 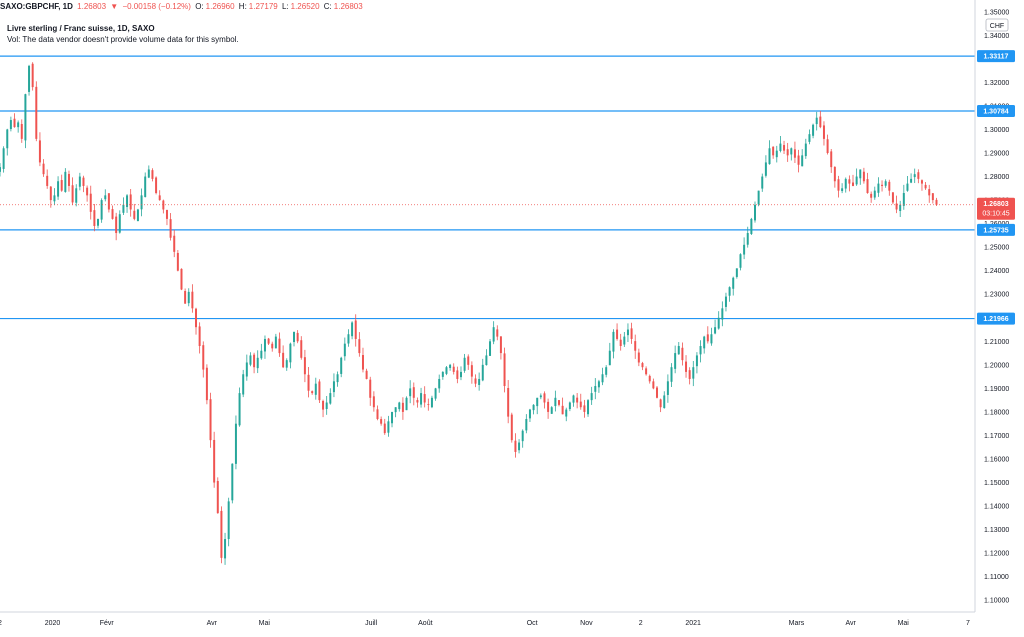 What do you see at coordinates (371, 623) in the screenshot?
I see `x-tick-label: Juill` at bounding box center [371, 623].